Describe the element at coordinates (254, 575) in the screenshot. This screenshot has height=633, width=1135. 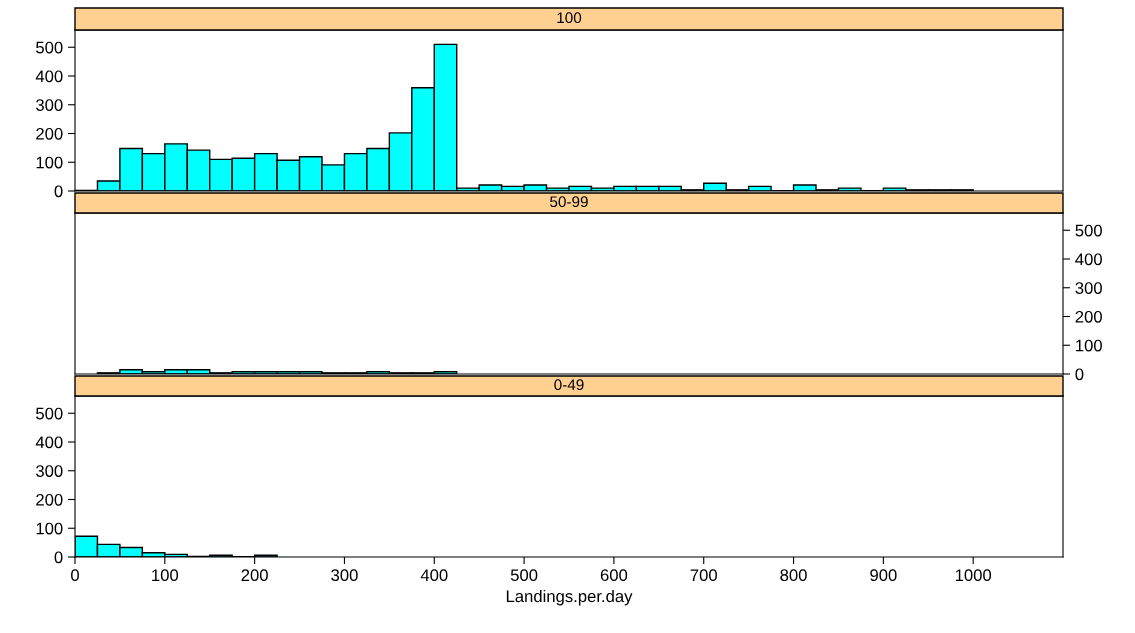
I see `x-tick-label: 200` at that location.